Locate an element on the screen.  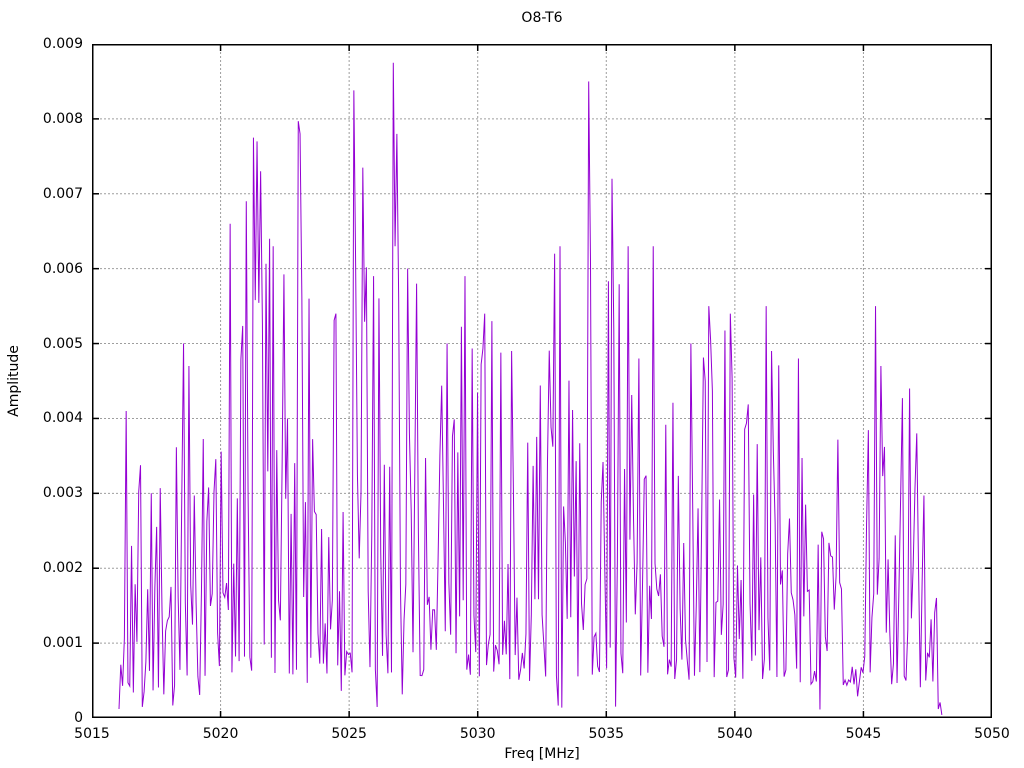
x-tick-label: 5030 is located at coordinates (477, 734).